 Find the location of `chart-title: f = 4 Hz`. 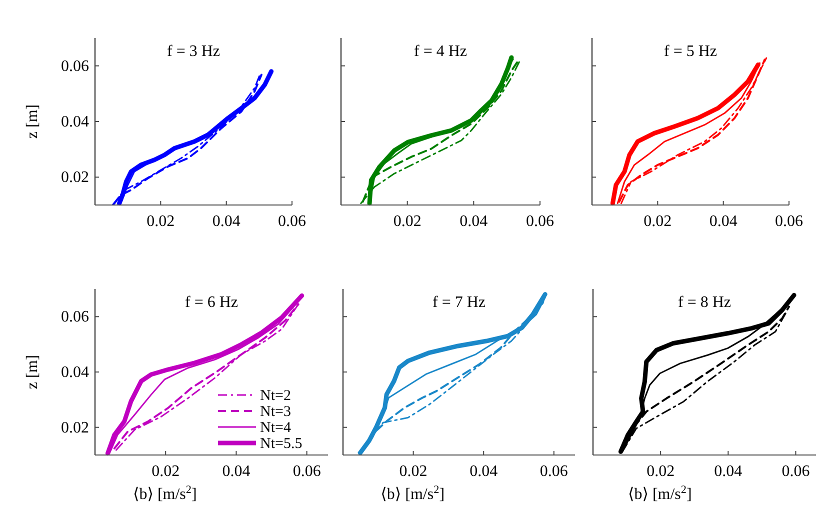

chart-title: f = 4 Hz is located at coordinates (441, 51).